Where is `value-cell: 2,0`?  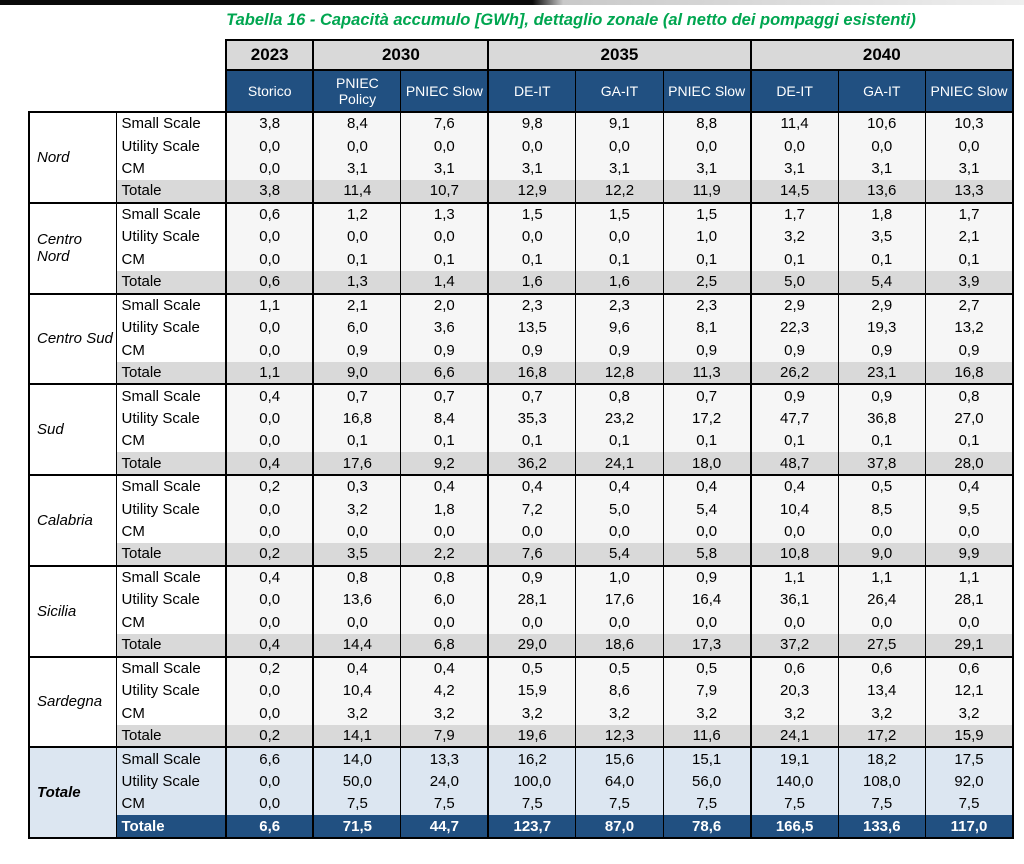 value-cell: 2,0 is located at coordinates (444, 304).